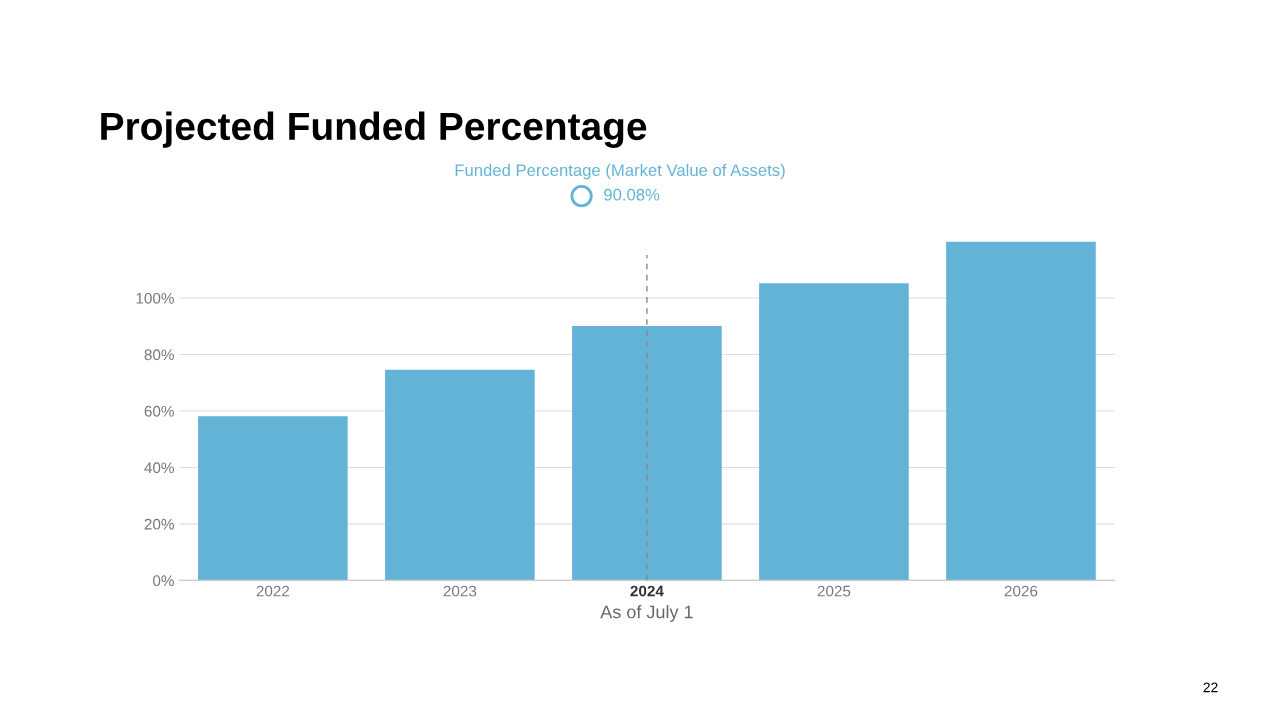 This screenshot has height=721, width=1281. Describe the element at coordinates (460, 591) in the screenshot. I see `x-tick-label: 2023` at that location.